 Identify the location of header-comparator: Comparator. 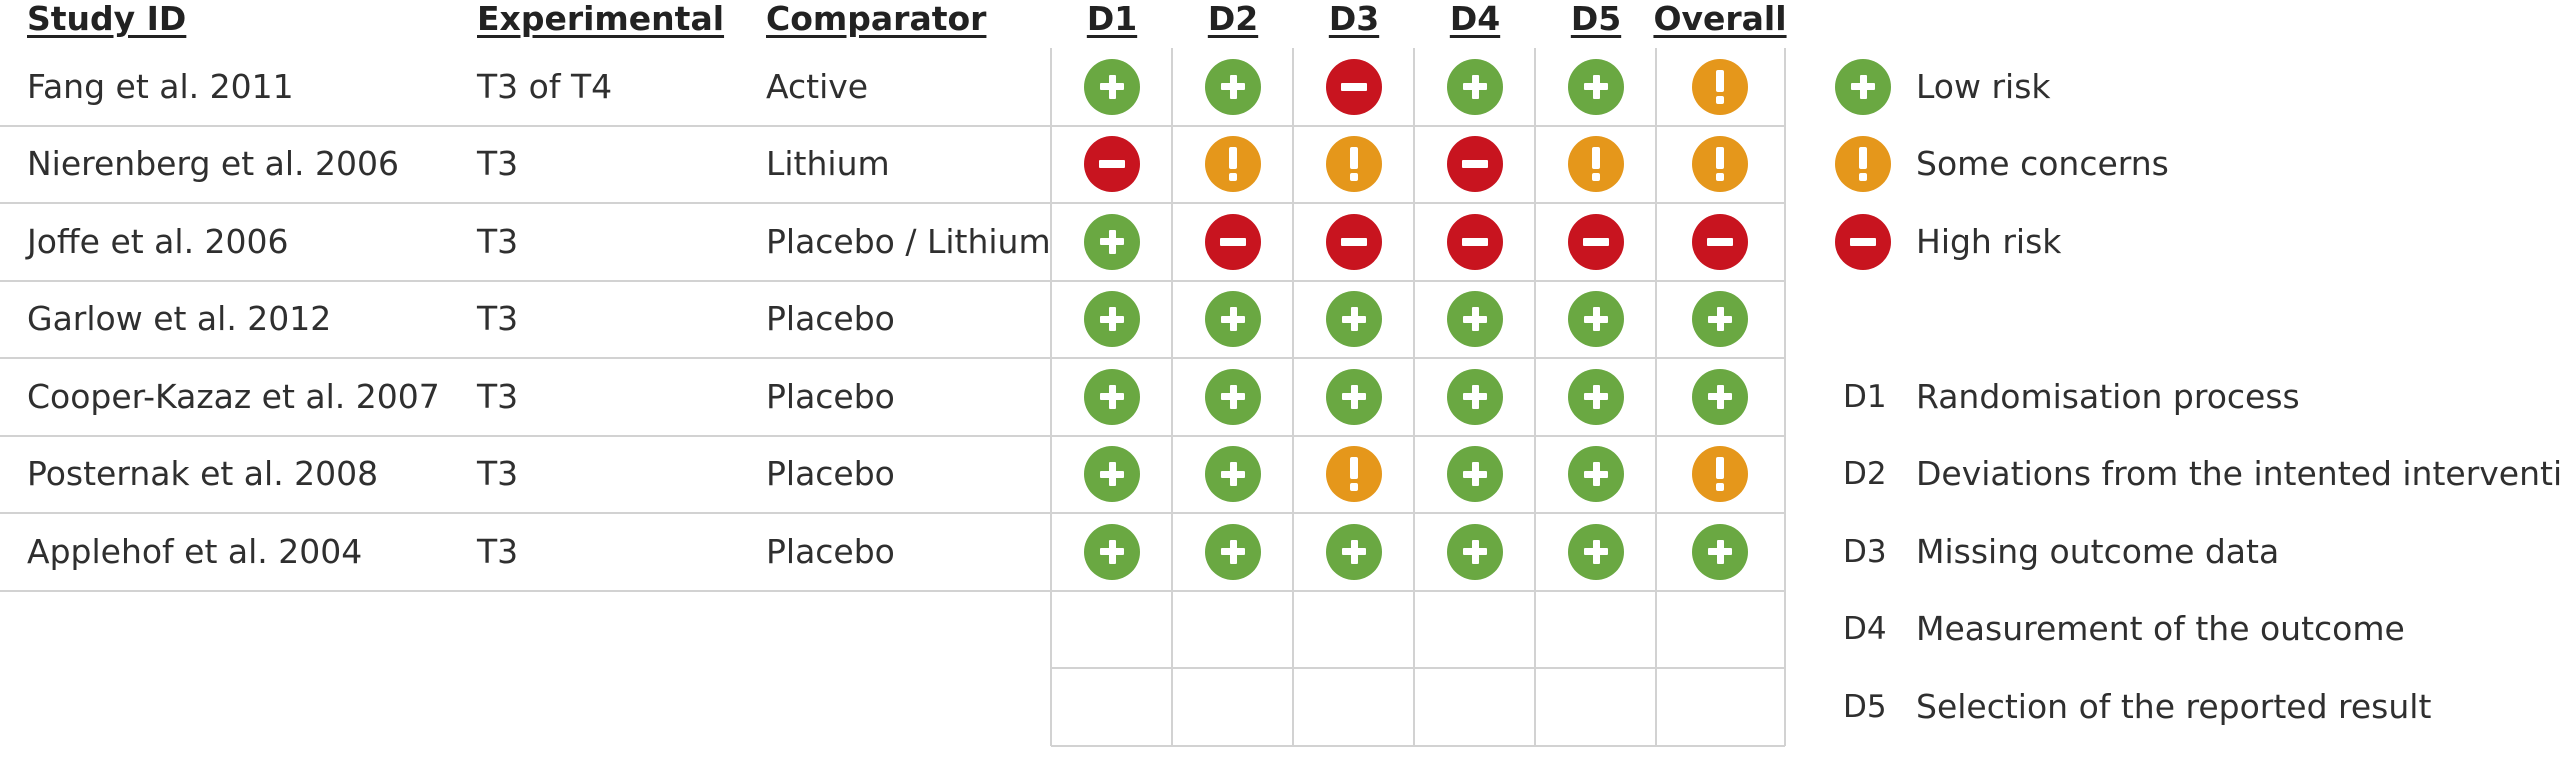
(876, 19).